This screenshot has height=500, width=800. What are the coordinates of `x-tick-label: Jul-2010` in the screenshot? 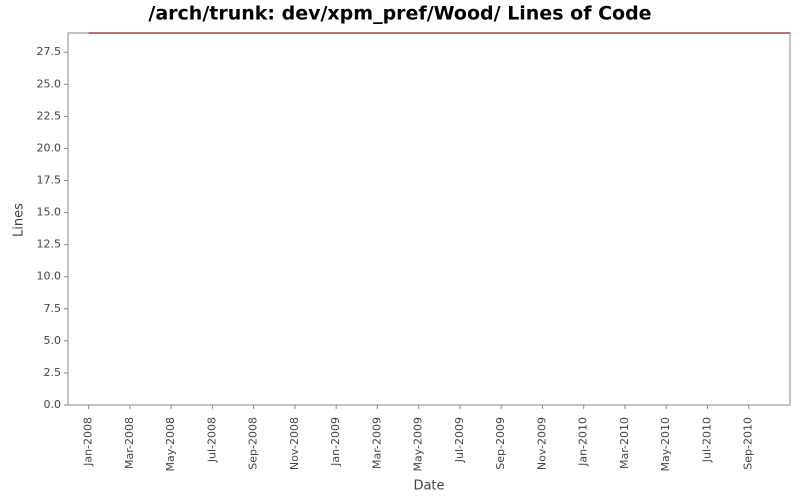 It's located at (706, 440).